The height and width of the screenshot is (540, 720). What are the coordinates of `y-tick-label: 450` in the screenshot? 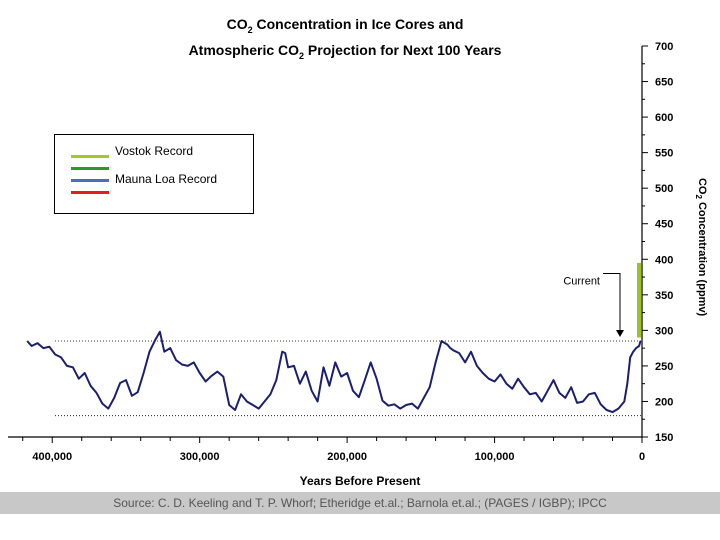 It's located at (664, 225).